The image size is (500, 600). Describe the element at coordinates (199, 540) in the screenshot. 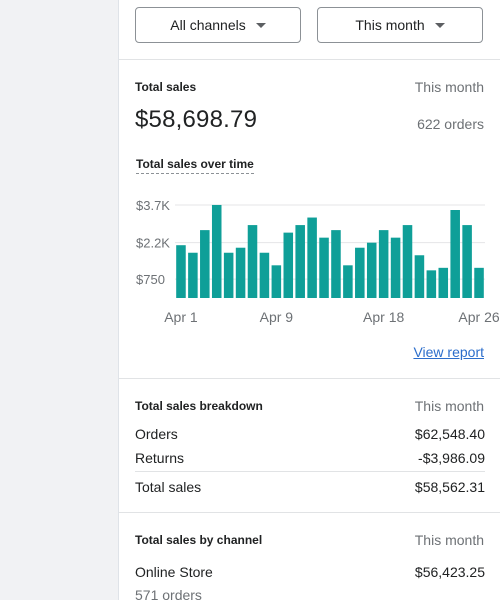

I see `by-channel-title: Total sales by channel` at that location.